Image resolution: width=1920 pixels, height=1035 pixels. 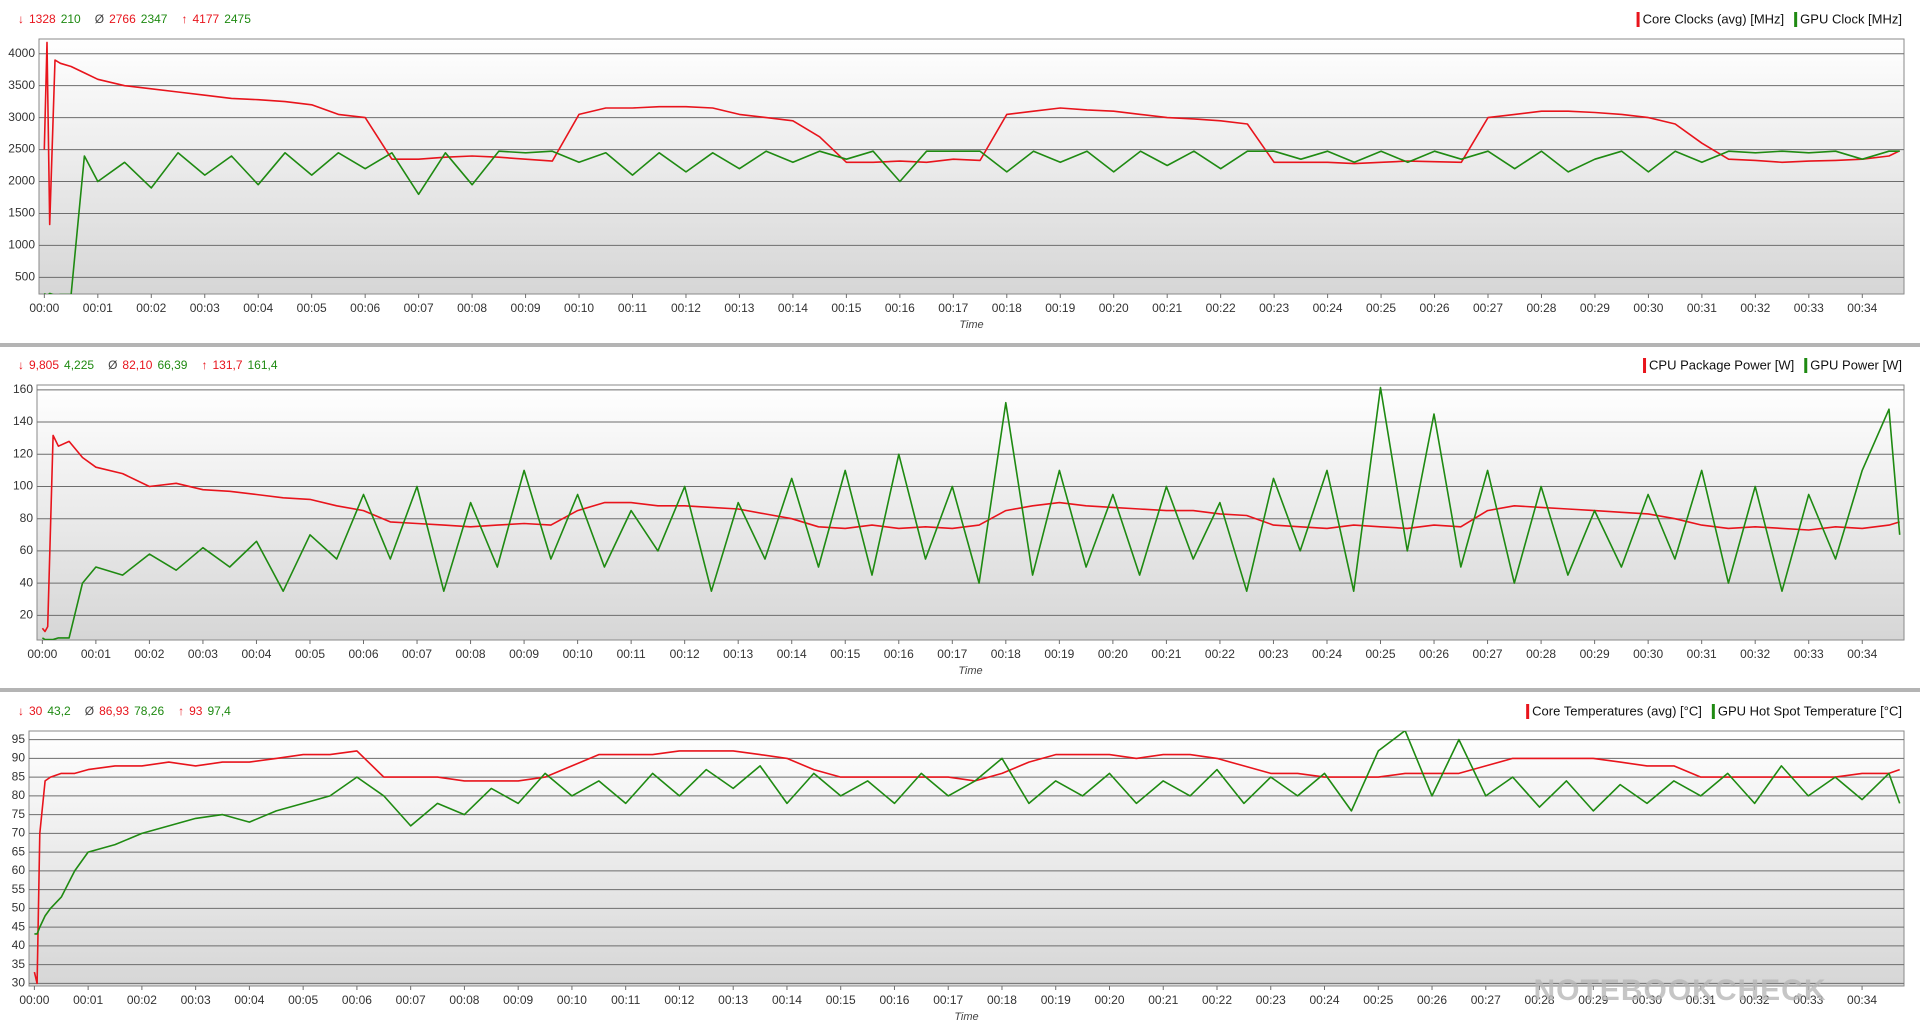 I want to click on x-axis-label: Time, so click(x=966, y=1017).